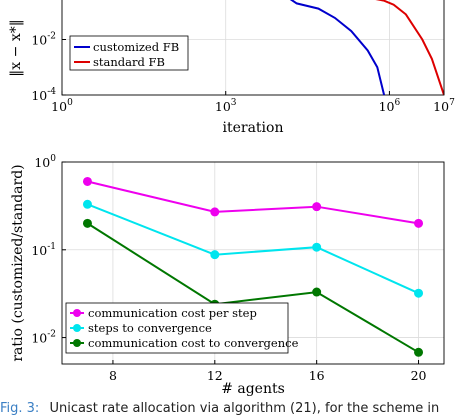  I want to click on y-axis-label: ‖x − x*‖, so click(16, 47).